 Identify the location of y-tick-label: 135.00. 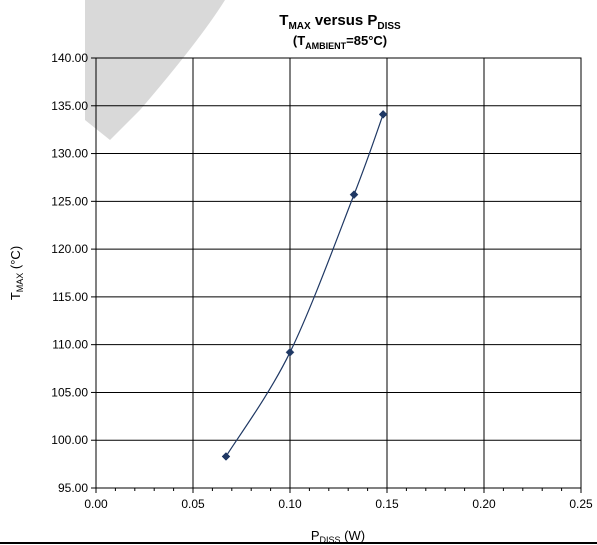
(69, 106).